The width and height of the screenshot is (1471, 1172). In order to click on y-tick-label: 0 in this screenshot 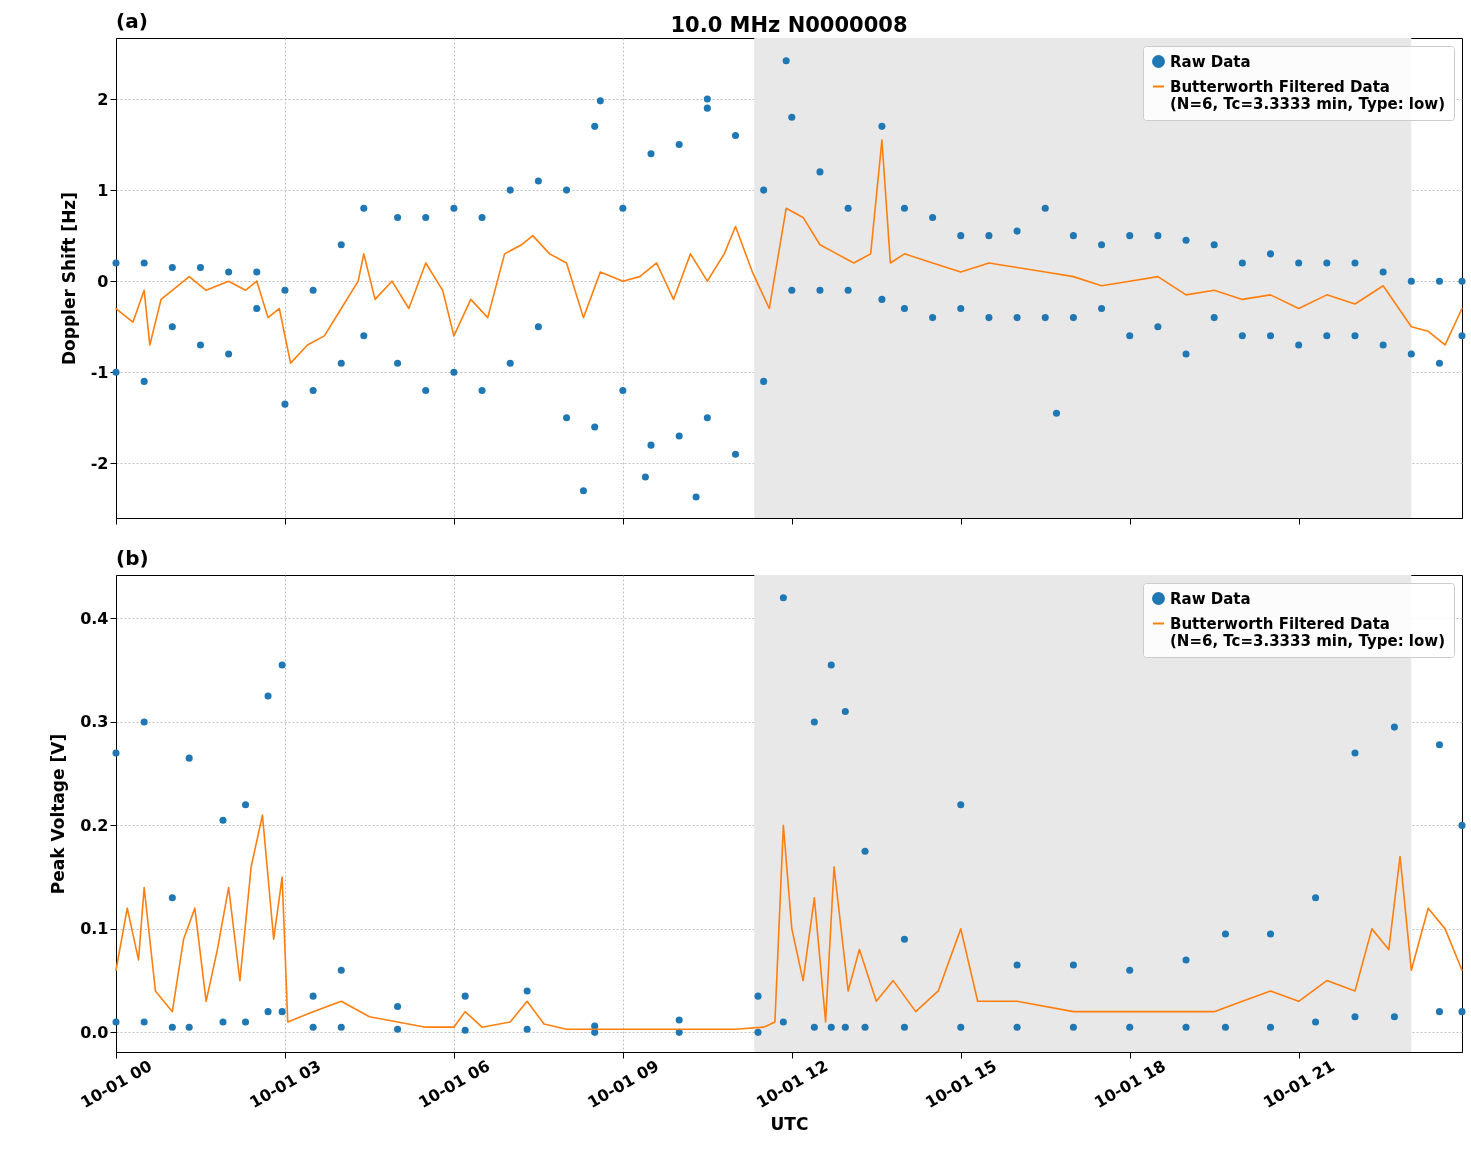, I will do `click(103, 281)`.